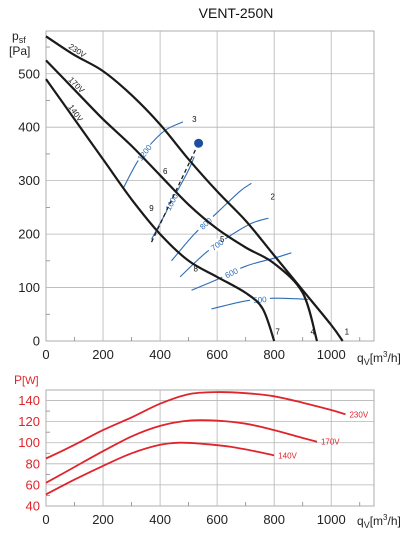 The width and height of the screenshot is (412, 536). I want to click on curve-170V, so click(181, 451).